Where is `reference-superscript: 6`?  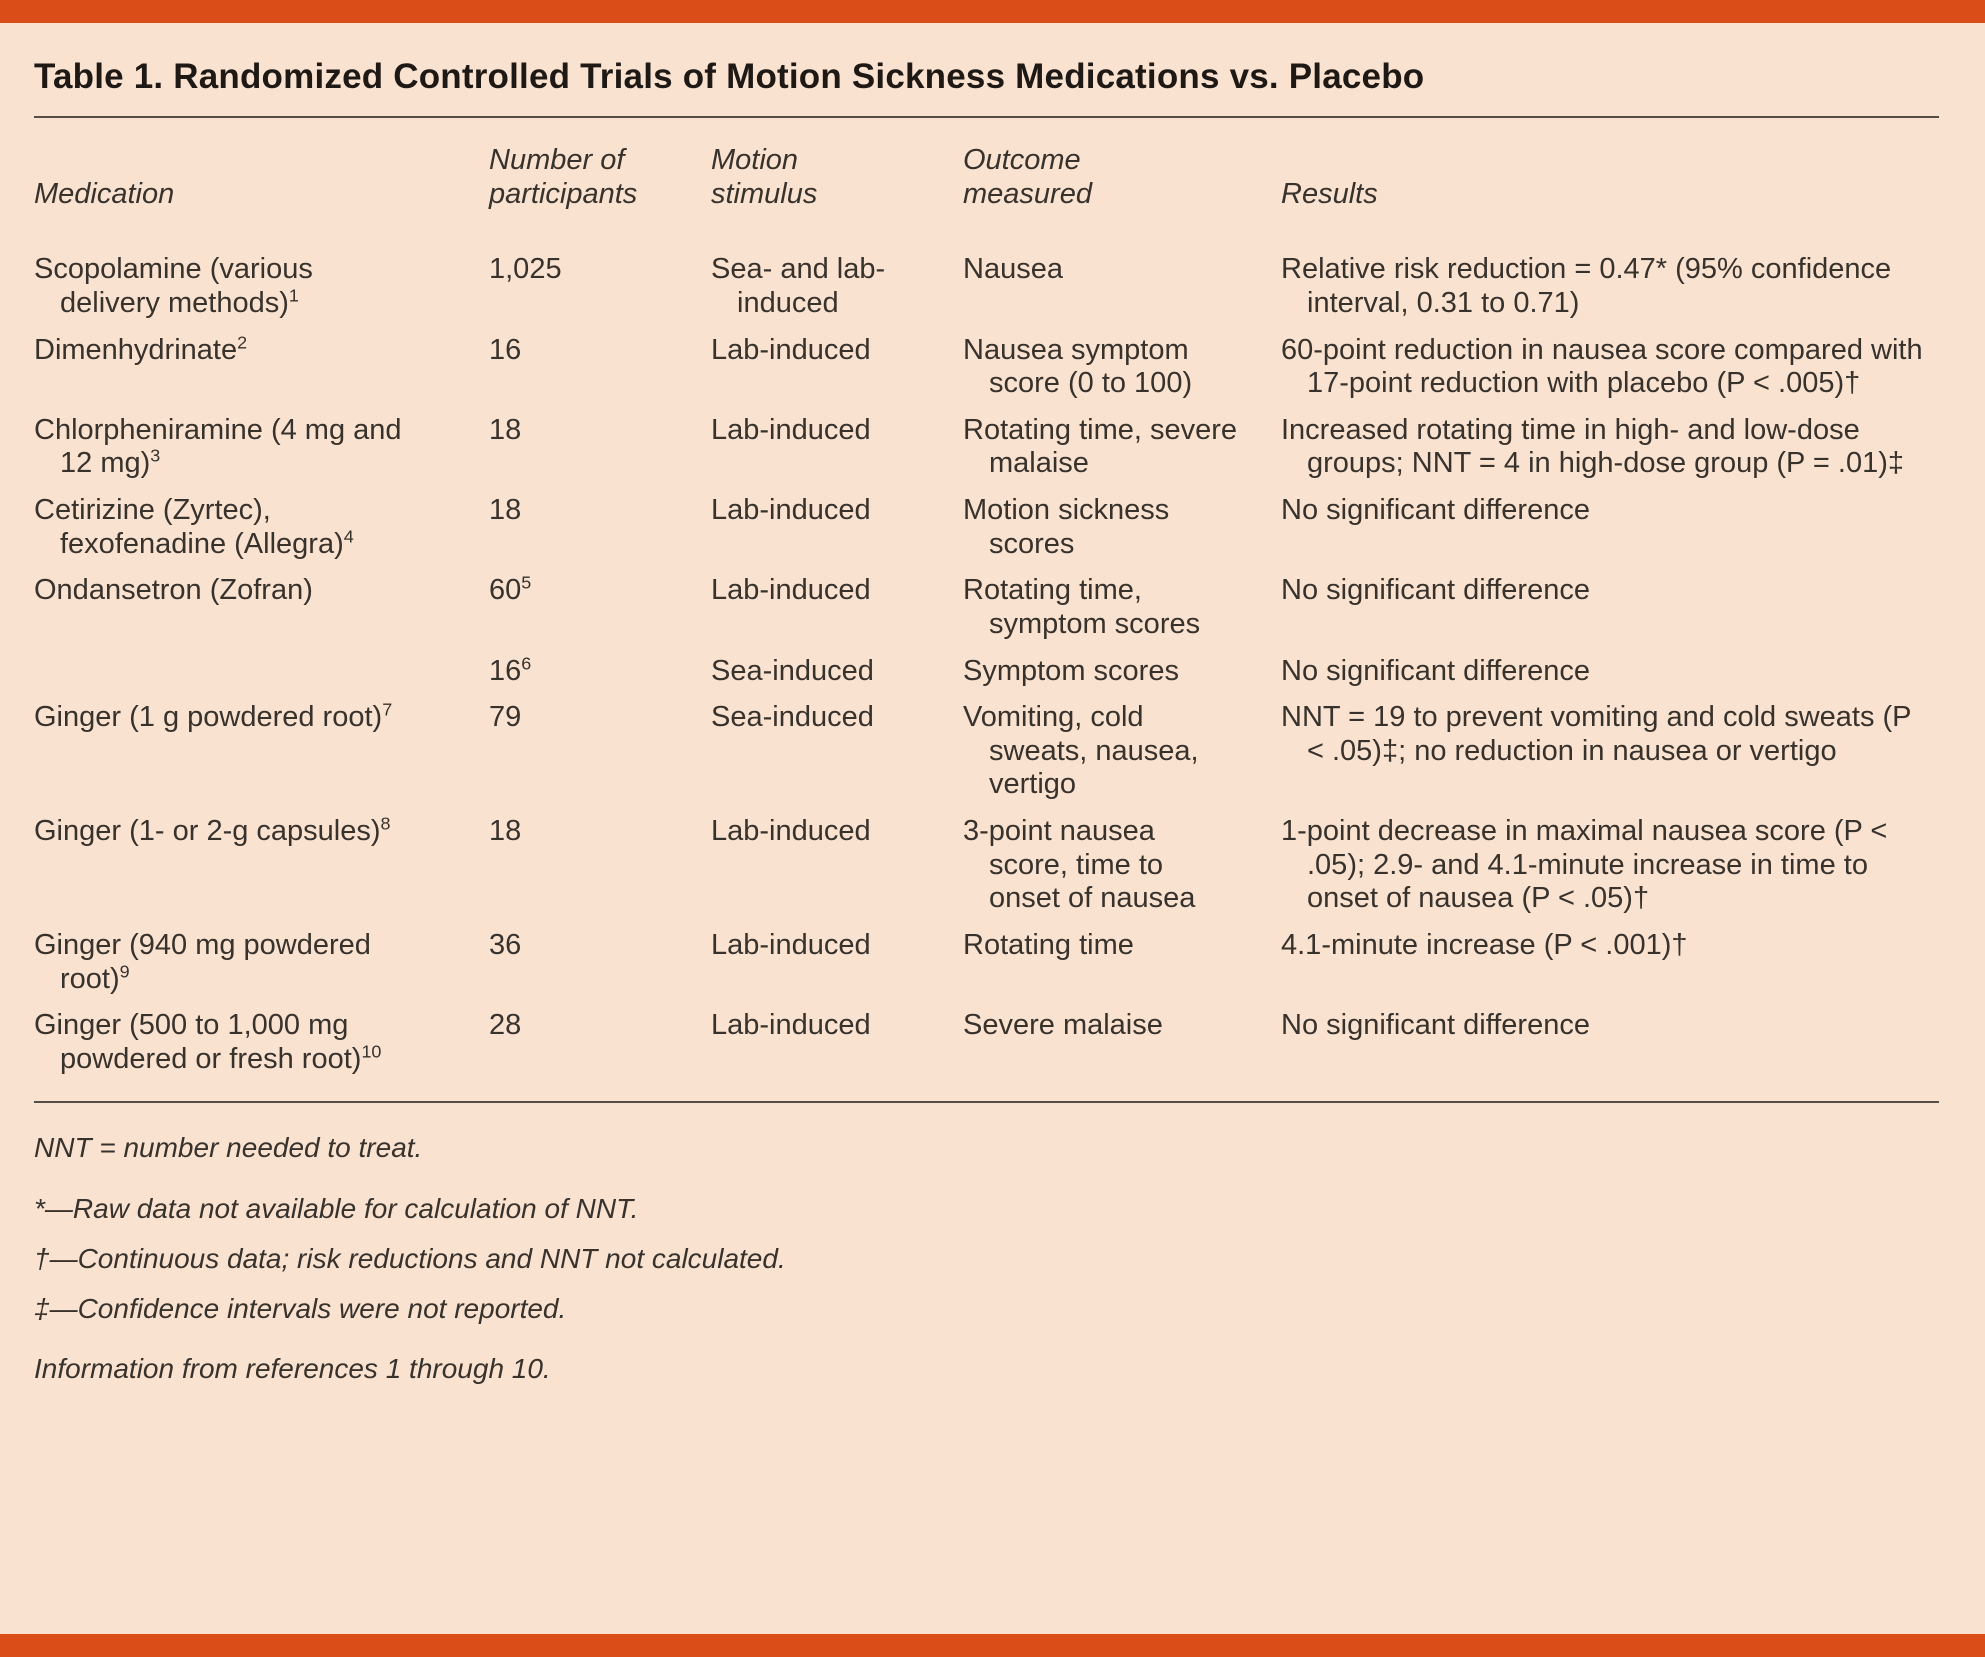
reference-superscript: 6 is located at coordinates (526, 662).